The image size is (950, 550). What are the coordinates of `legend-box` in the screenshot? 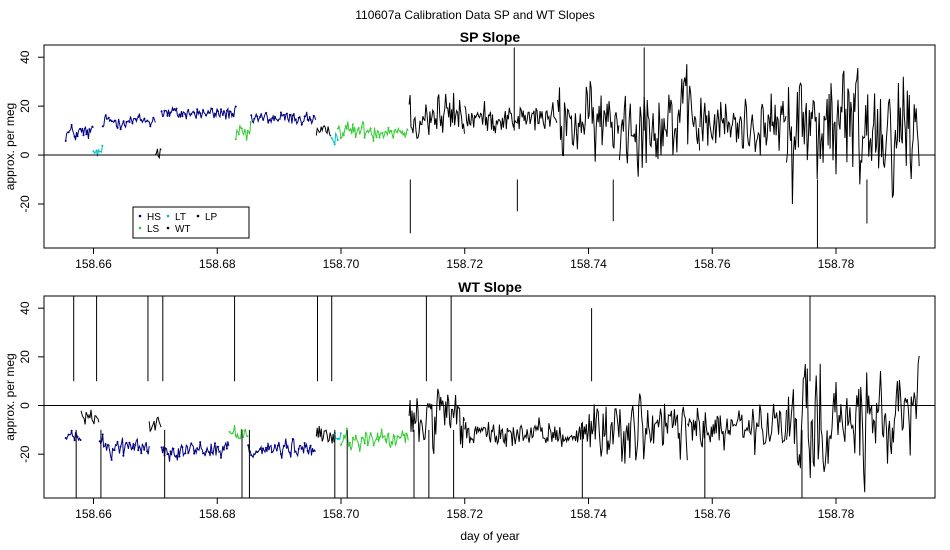 It's located at (191, 222).